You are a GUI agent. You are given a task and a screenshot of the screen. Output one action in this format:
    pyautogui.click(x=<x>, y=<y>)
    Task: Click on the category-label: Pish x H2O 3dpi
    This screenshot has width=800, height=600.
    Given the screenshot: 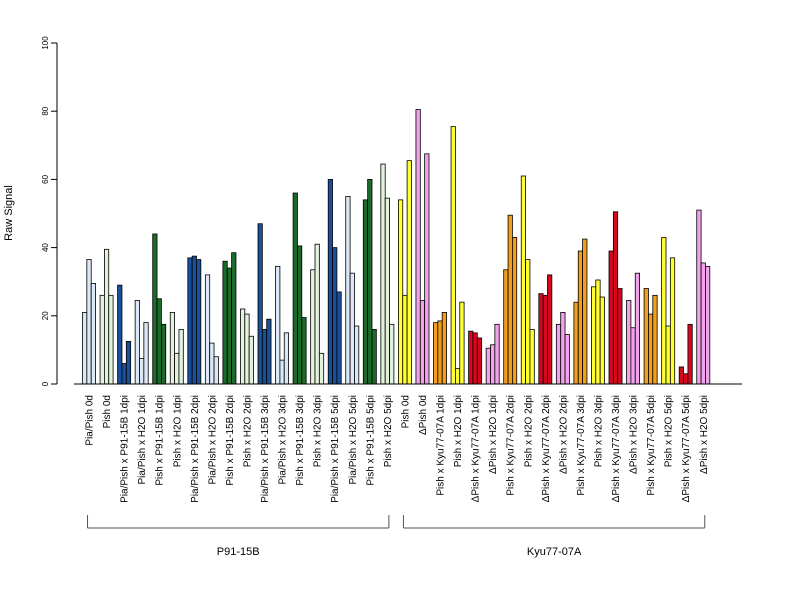 What is the action you would take?
    pyautogui.click(x=598, y=431)
    